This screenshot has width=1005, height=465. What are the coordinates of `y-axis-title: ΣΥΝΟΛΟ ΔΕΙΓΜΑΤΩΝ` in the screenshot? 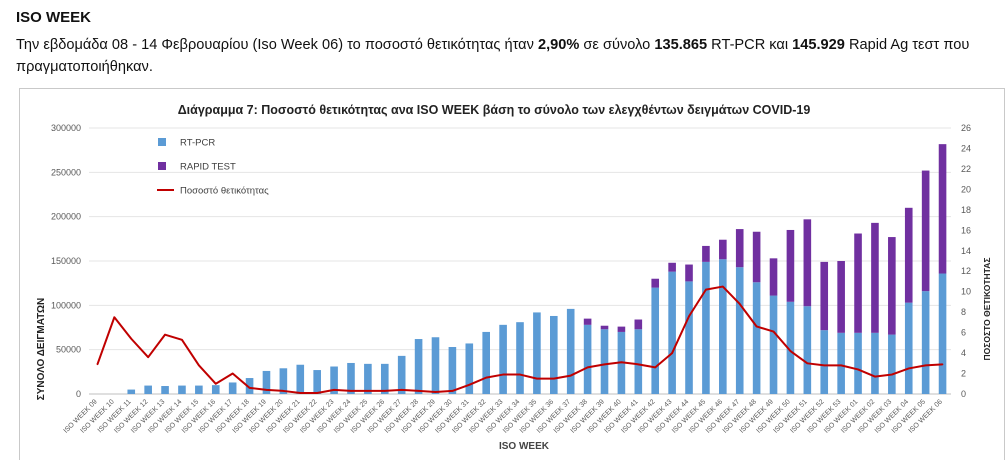 It's located at (41, 349).